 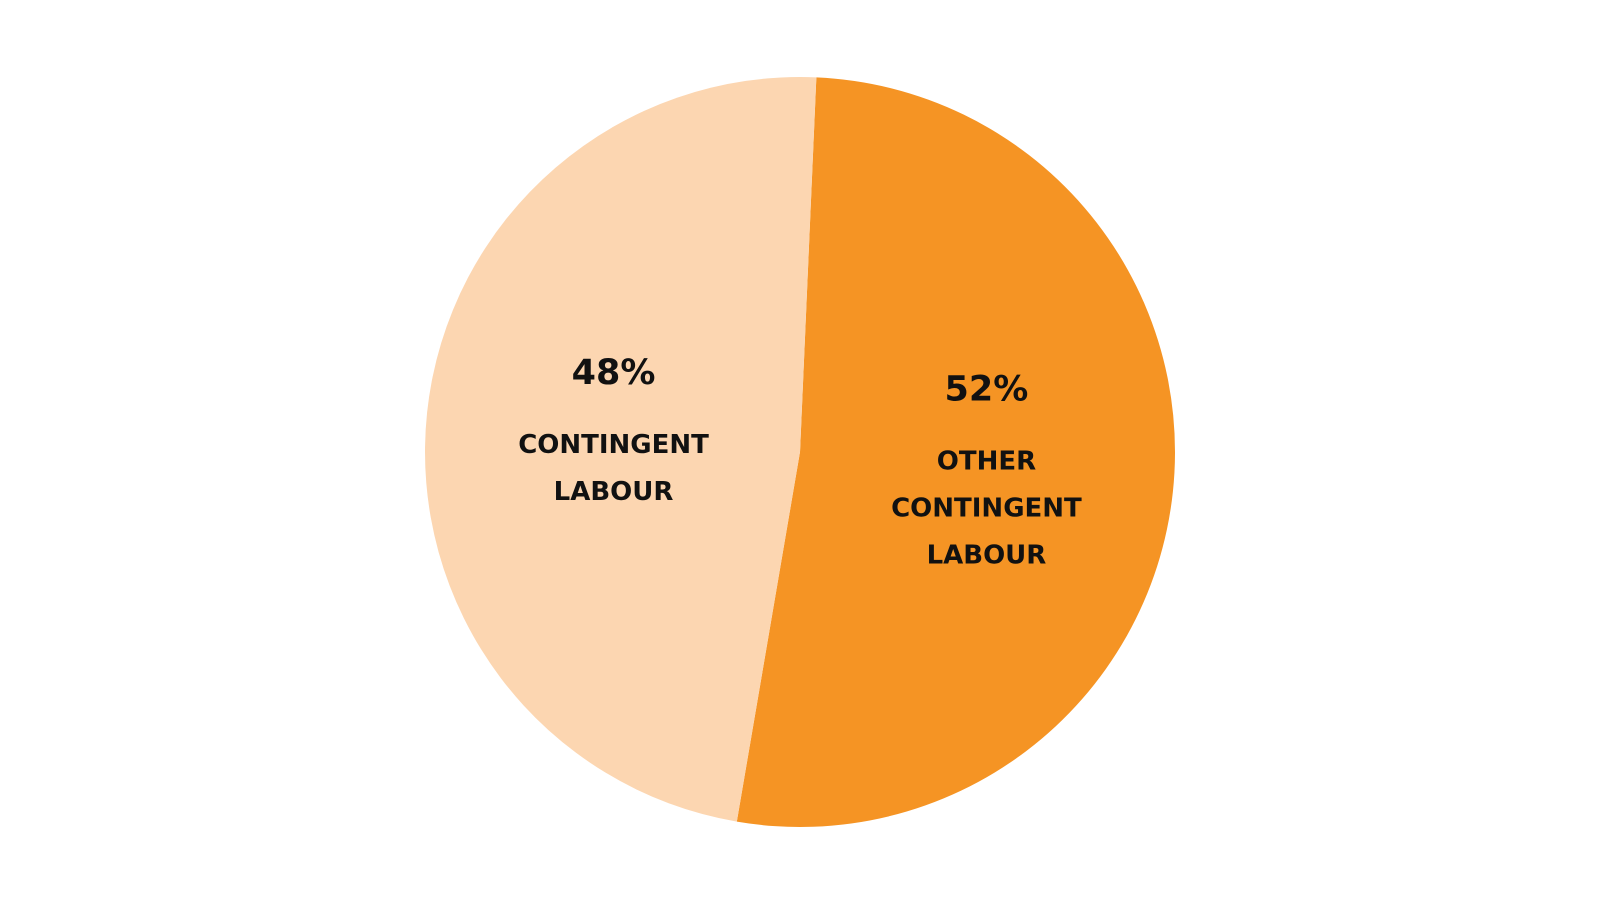 I want to click on slice-value-label: 48%, so click(x=614, y=373).